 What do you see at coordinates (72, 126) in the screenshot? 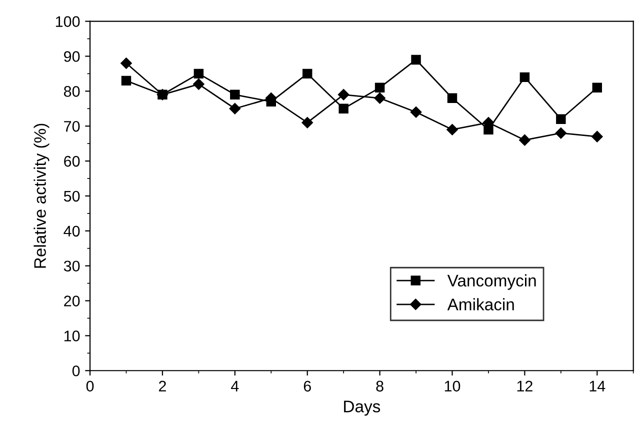
I see `y-tick-label: 70` at bounding box center [72, 126].